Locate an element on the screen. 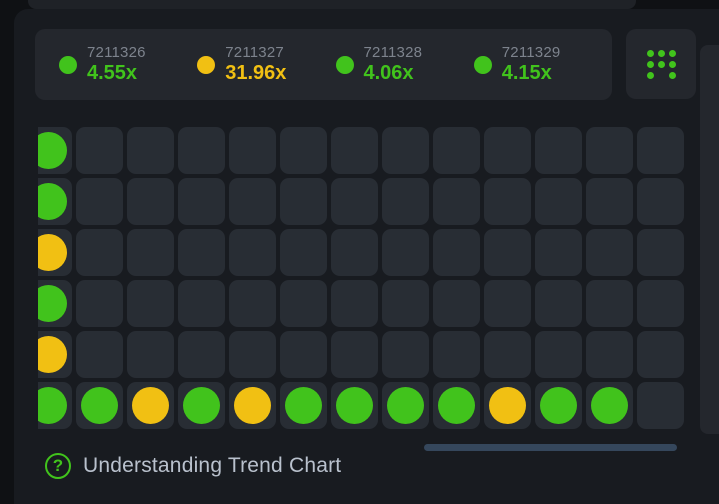 The height and width of the screenshot is (504, 719). result-item: 7211327 31.96x is located at coordinates (266, 65).